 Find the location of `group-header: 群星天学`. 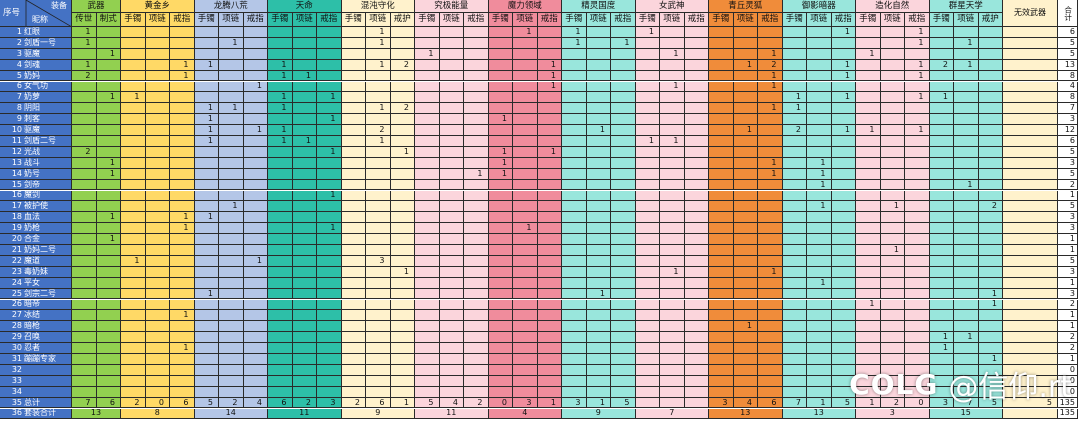

group-header: 群星天学 is located at coordinates (966, 6).